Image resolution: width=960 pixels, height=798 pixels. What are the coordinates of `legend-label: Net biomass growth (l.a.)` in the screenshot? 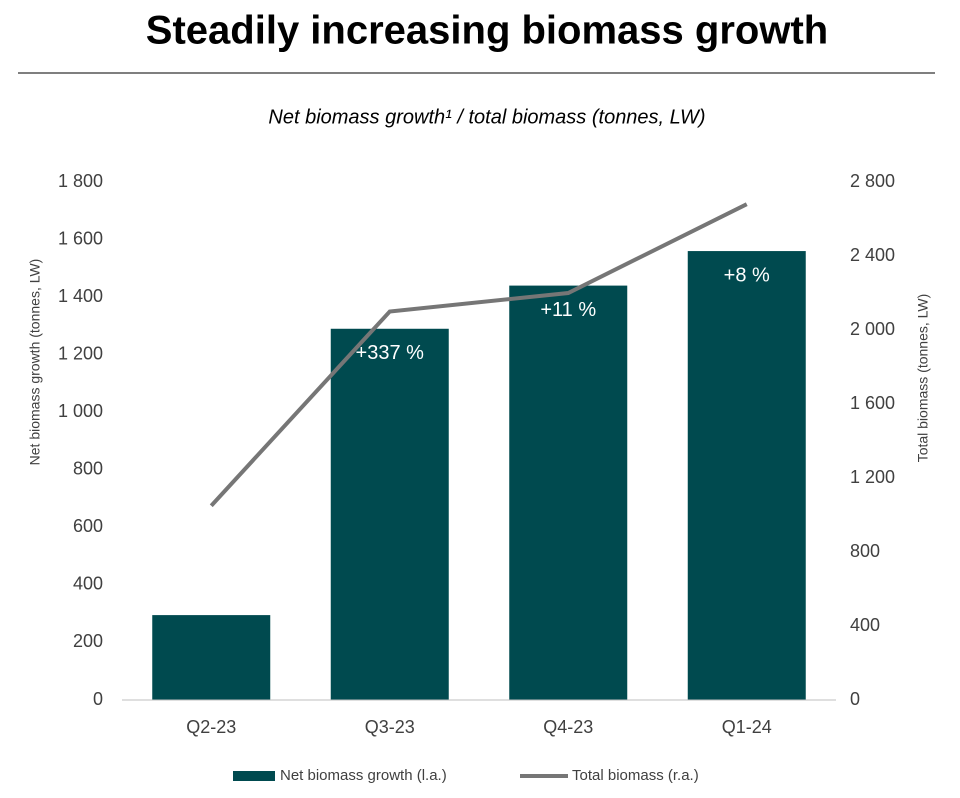 It's located at (363, 775).